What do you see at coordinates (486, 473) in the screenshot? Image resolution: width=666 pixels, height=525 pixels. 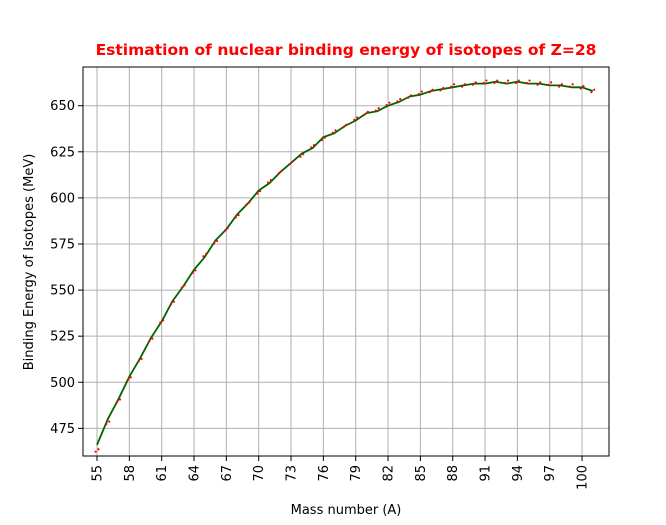 I see `x-tick-label: 91` at bounding box center [486, 473].